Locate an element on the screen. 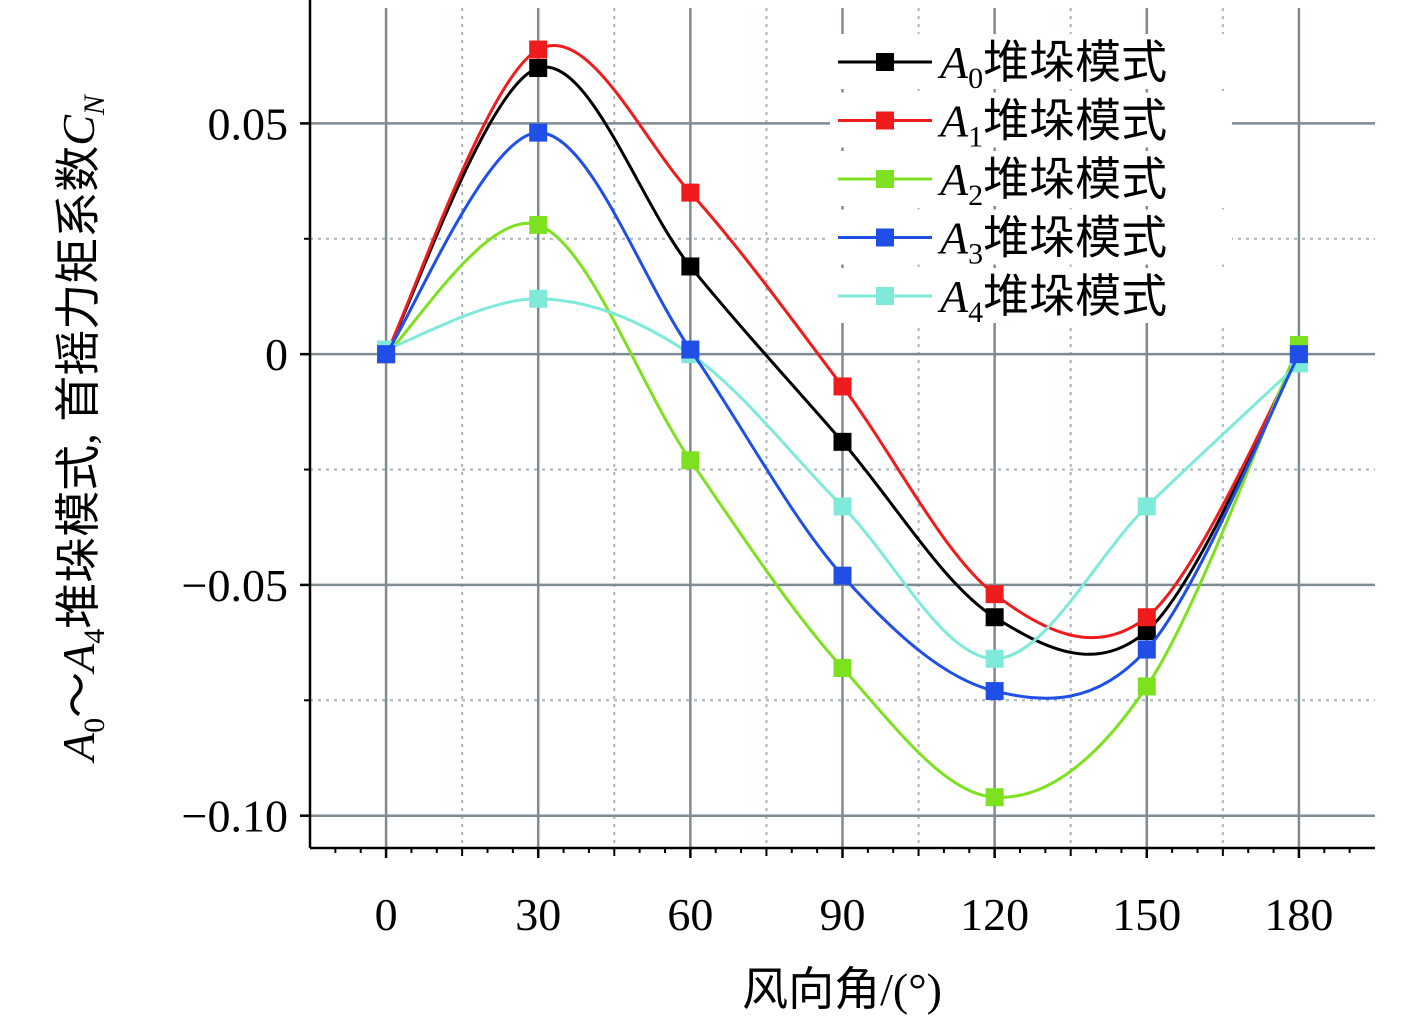  legend-label: A2堆垛模式 is located at coordinates (1052, 183).